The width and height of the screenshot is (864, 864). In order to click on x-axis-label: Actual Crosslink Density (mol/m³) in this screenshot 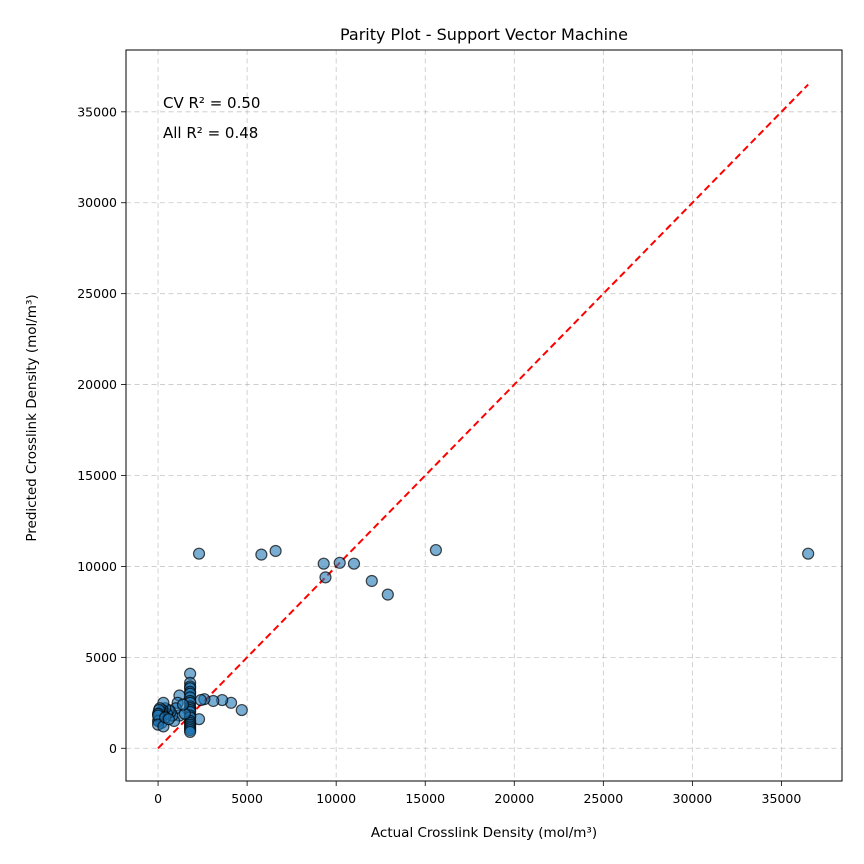, I will do `click(484, 833)`.